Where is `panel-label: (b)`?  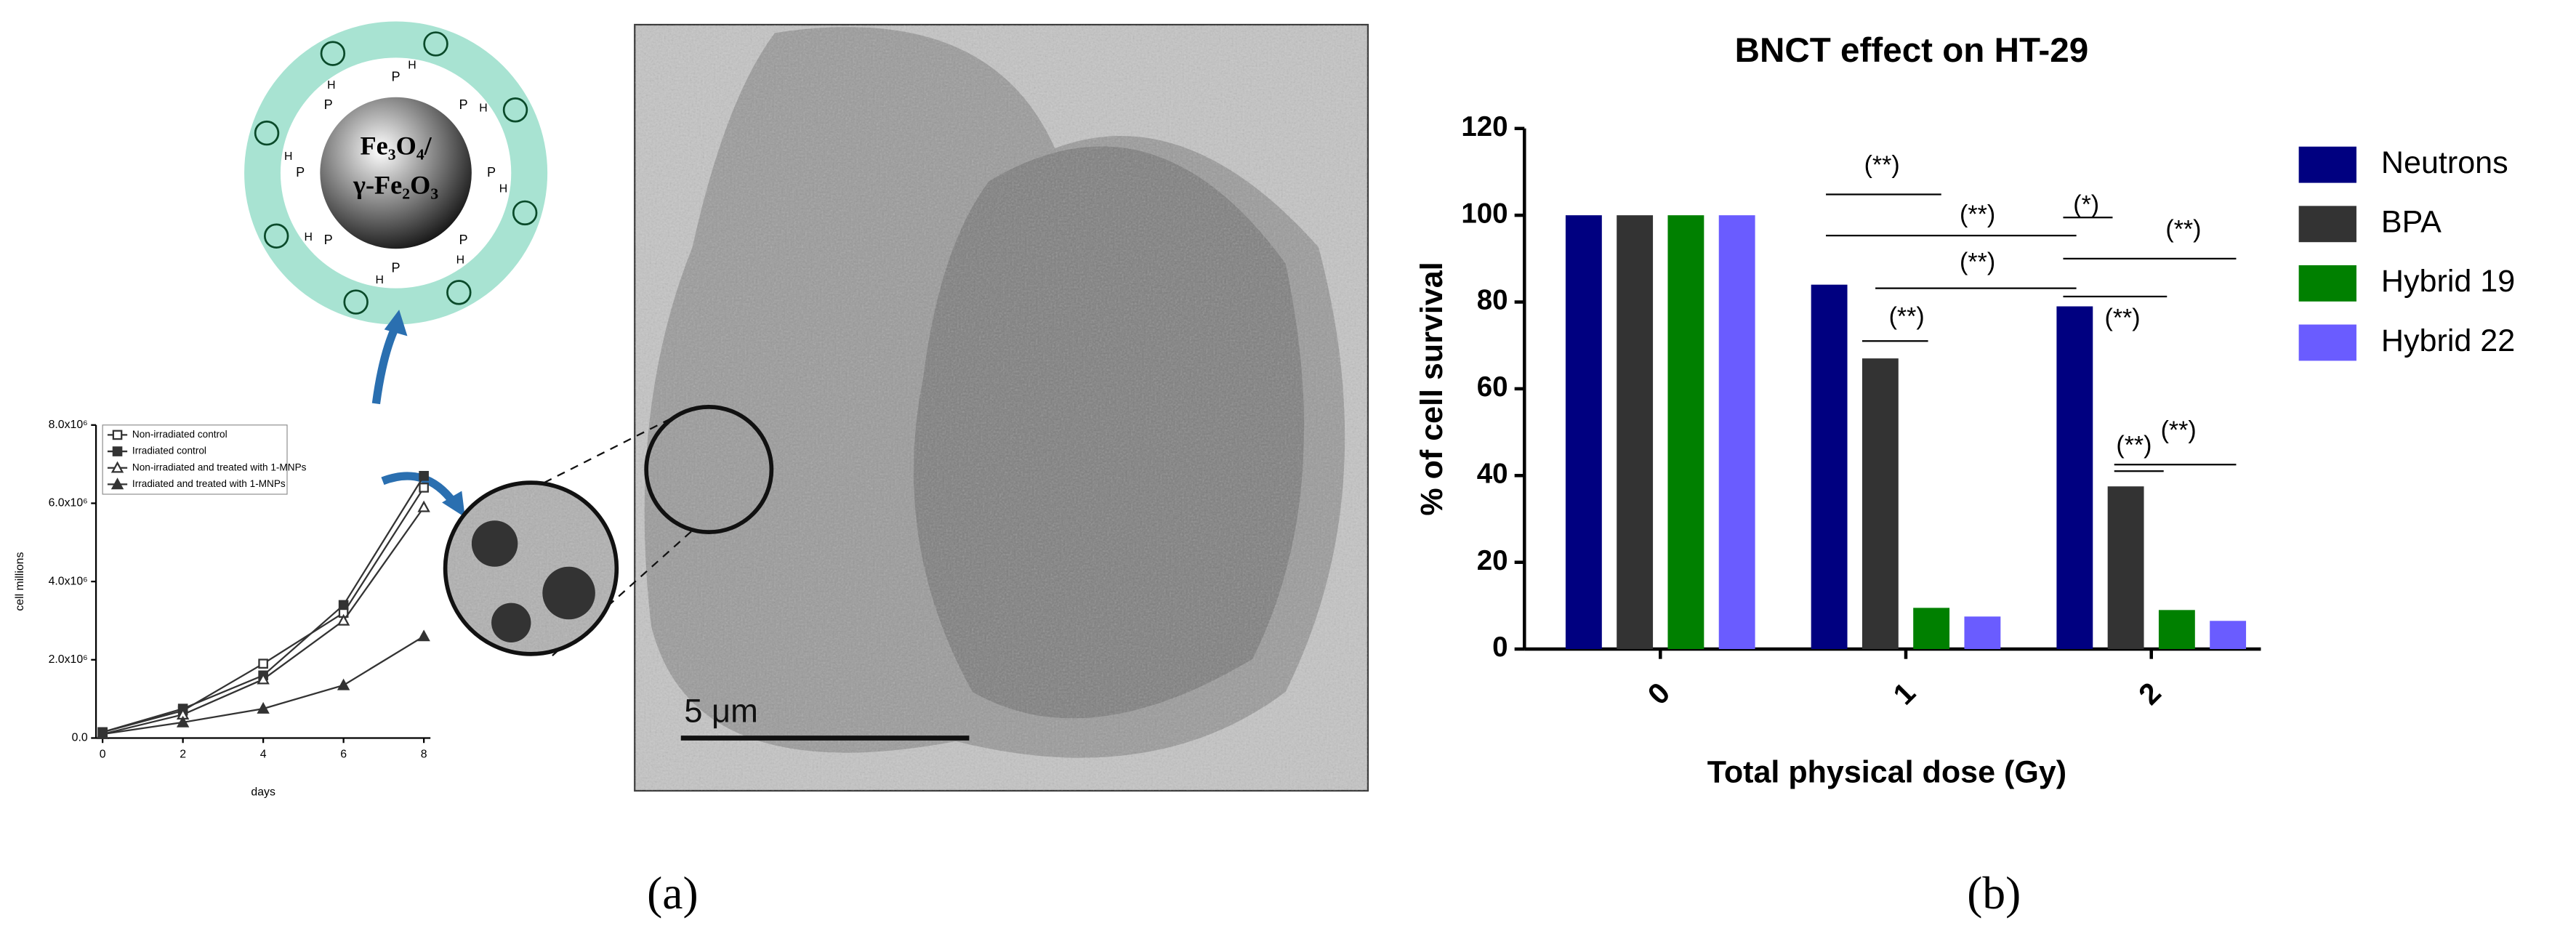 panel-label: (b) is located at coordinates (1994, 893).